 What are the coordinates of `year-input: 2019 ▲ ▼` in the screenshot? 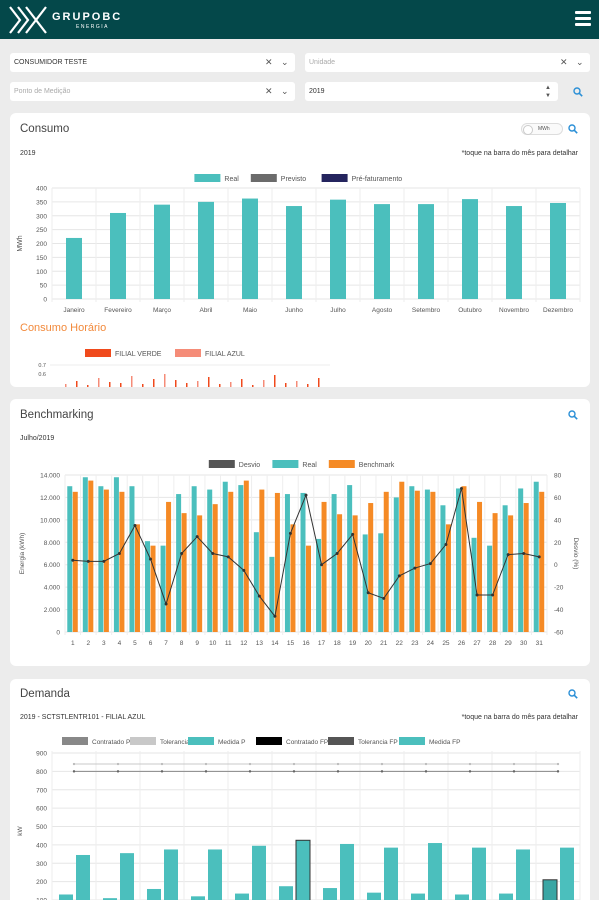 It's located at (431, 91).